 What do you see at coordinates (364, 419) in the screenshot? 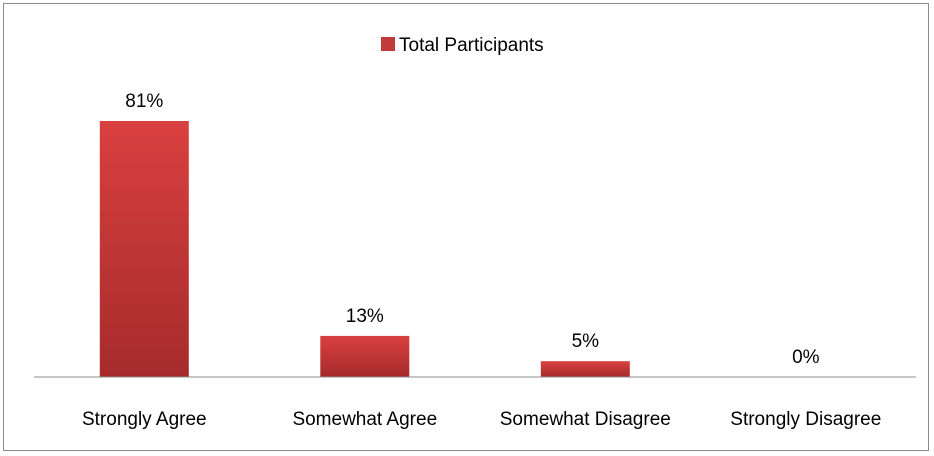
I see `x-tick-label: Somewhat Agree` at bounding box center [364, 419].